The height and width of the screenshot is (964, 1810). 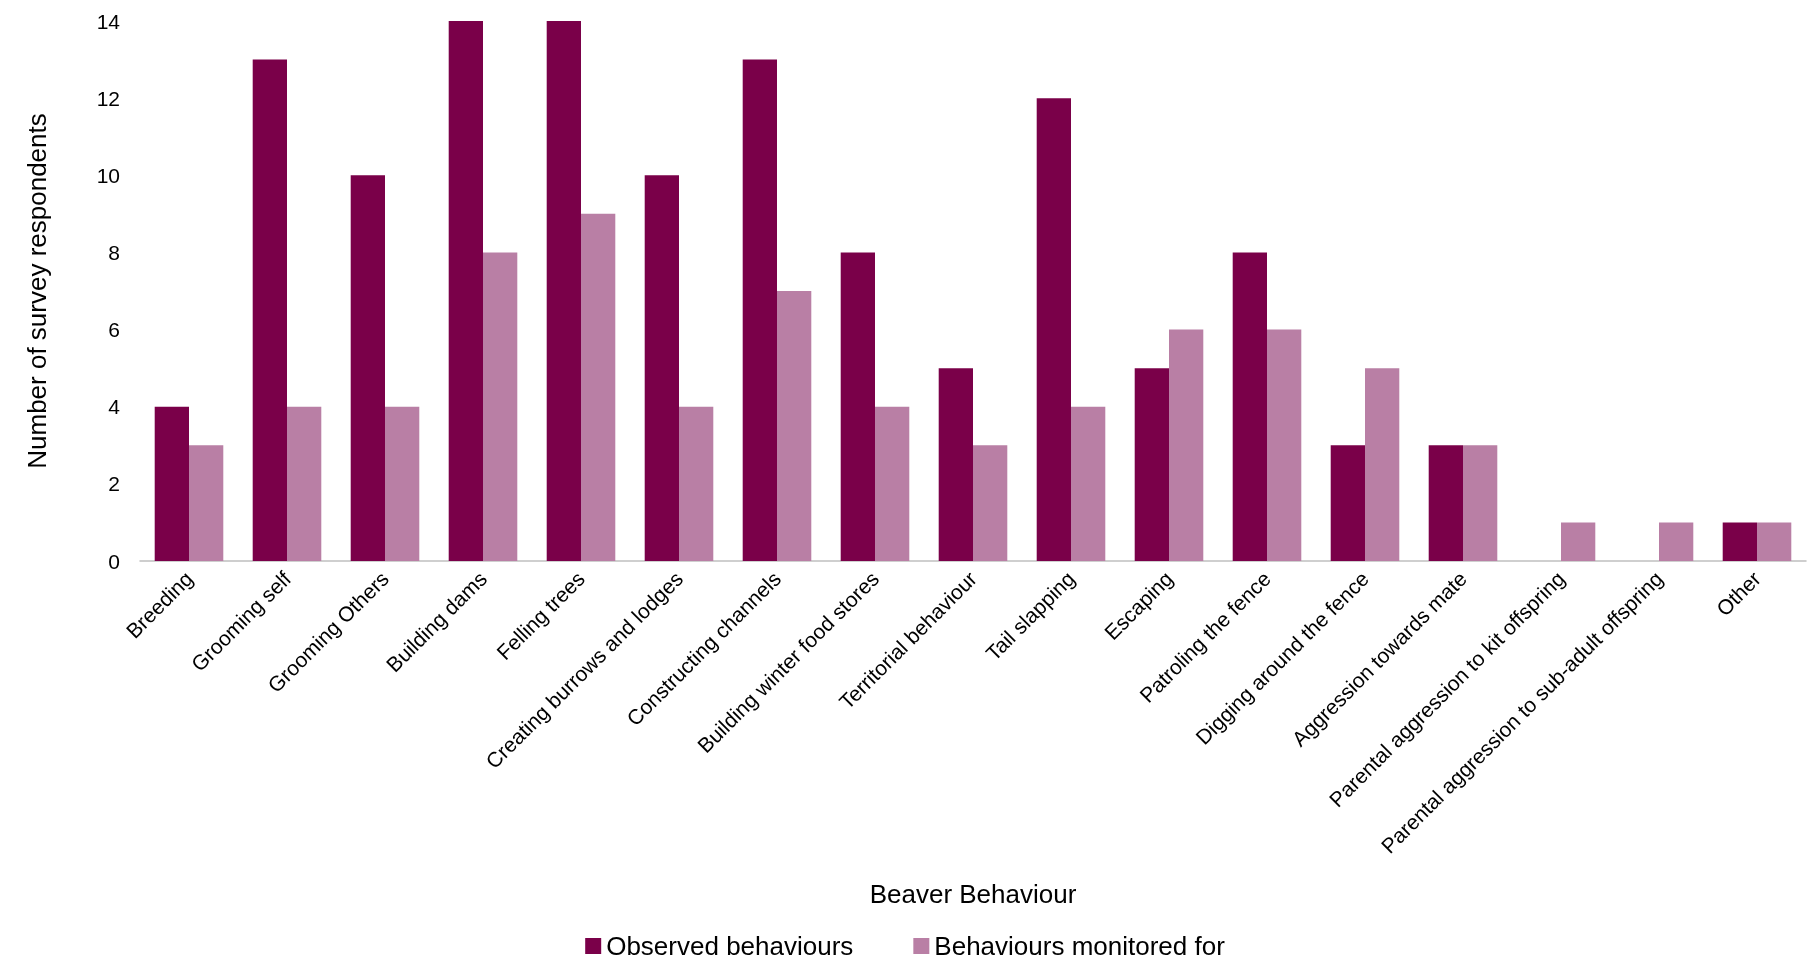 What do you see at coordinates (108, 175) in the screenshot?
I see `y-tick-label: 10` at bounding box center [108, 175].